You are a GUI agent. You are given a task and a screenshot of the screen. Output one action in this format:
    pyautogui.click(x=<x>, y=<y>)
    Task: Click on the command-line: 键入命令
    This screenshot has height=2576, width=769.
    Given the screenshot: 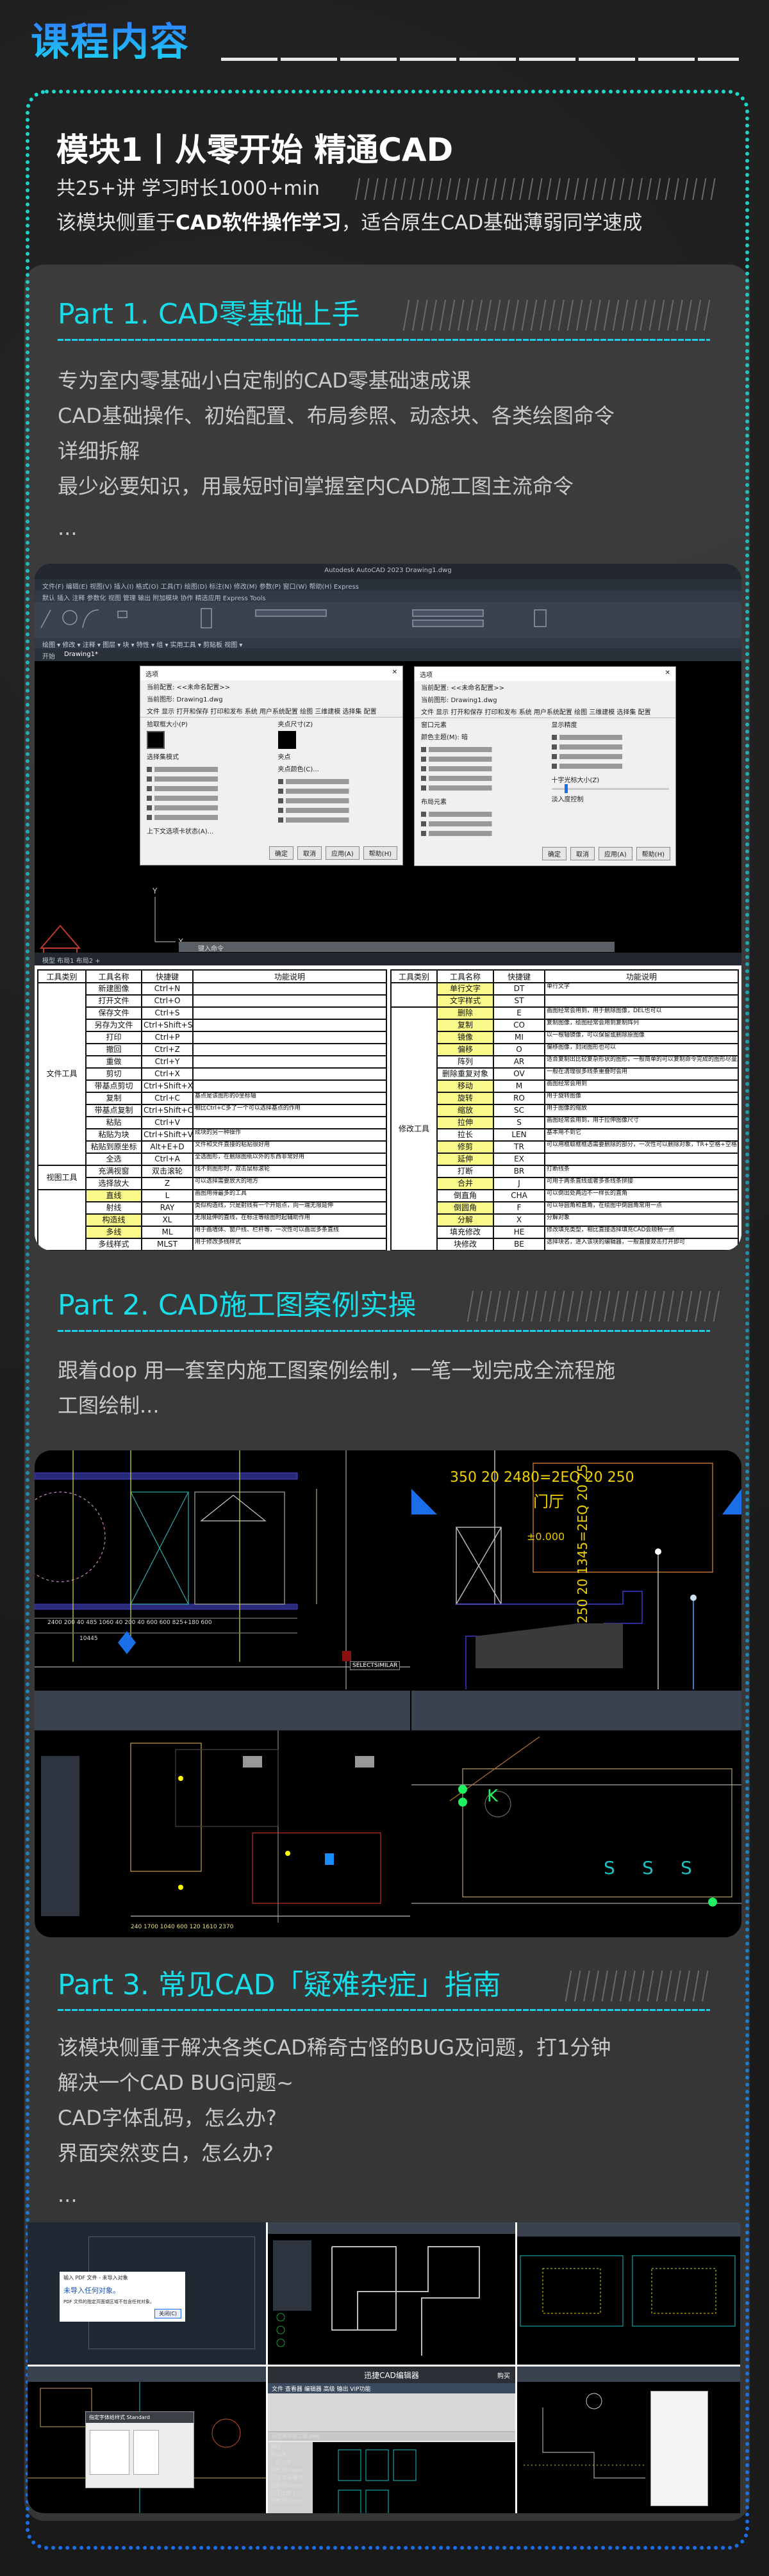 What is the action you would take?
    pyautogui.click(x=397, y=947)
    